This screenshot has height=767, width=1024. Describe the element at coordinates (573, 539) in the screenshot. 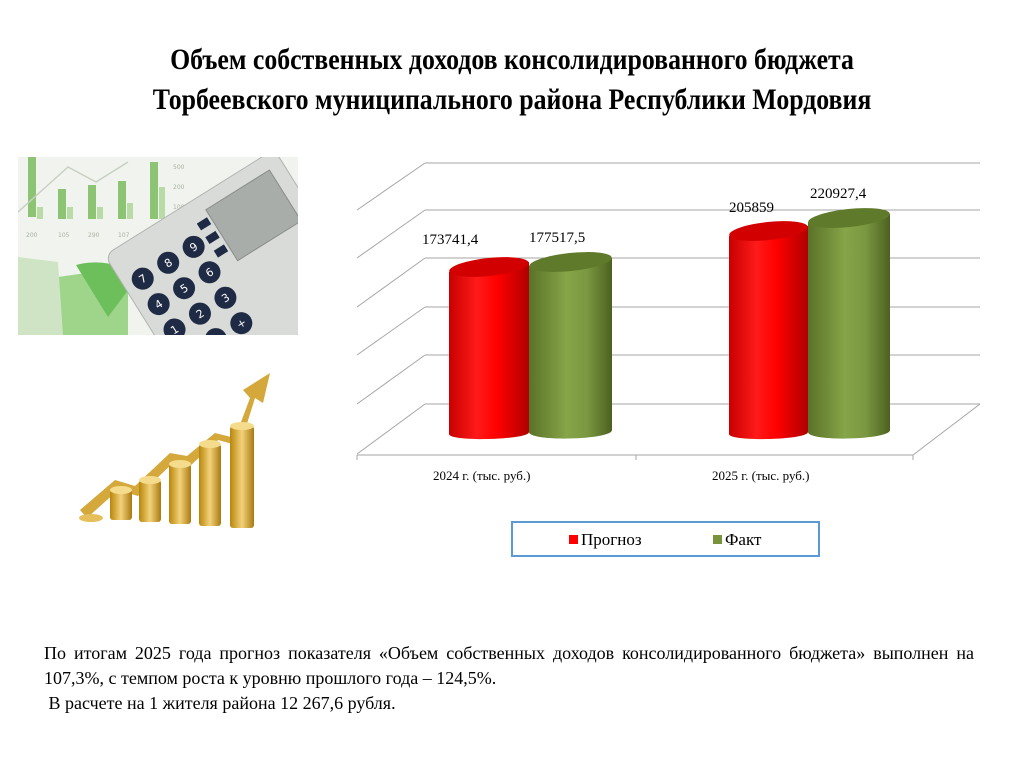

I see `legend-swatch-red-icon` at that location.